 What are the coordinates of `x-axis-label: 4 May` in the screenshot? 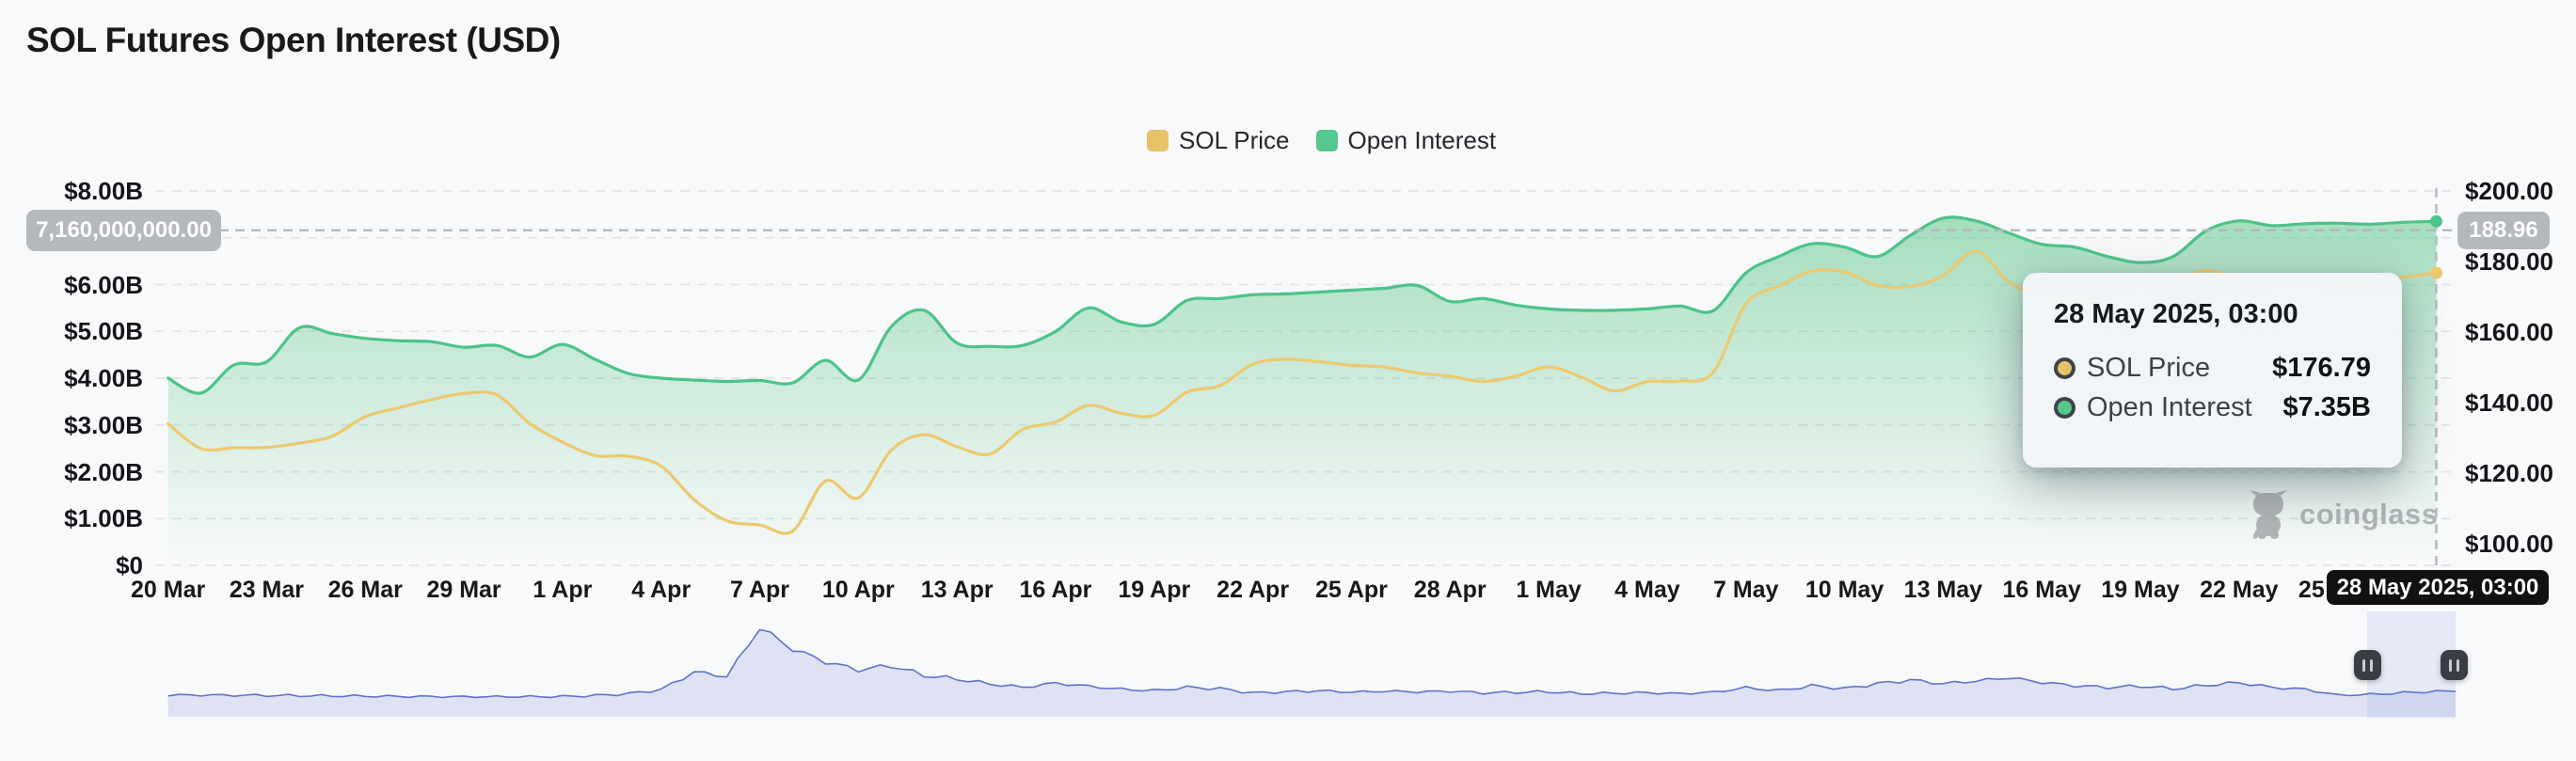 It's located at (1647, 590).